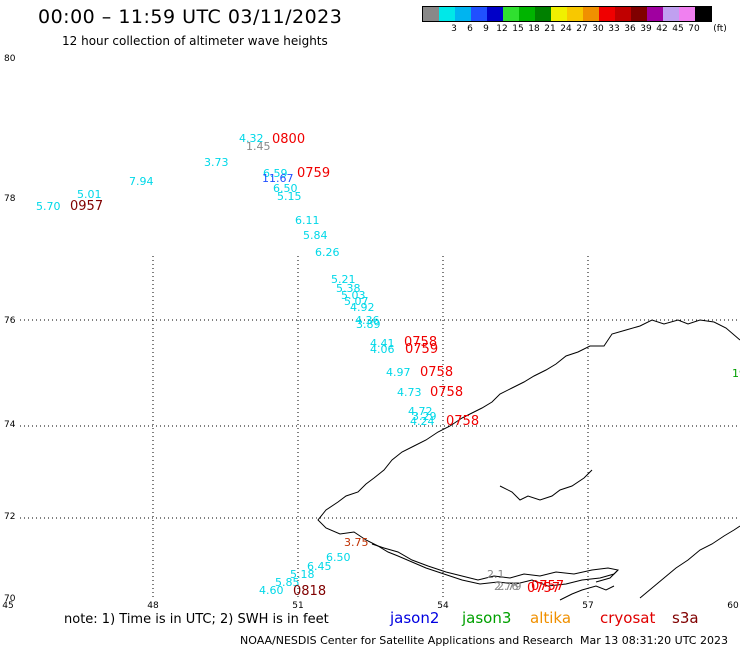 This screenshot has height=650, width=740. What do you see at coordinates (10, 599) in the screenshot?
I see `lat-label-70: 70` at bounding box center [10, 599].